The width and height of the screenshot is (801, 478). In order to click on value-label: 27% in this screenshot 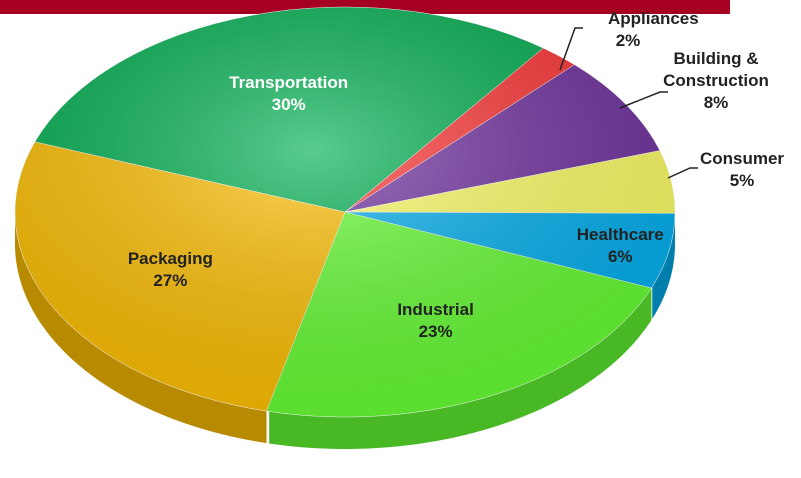, I will do `click(170, 280)`.